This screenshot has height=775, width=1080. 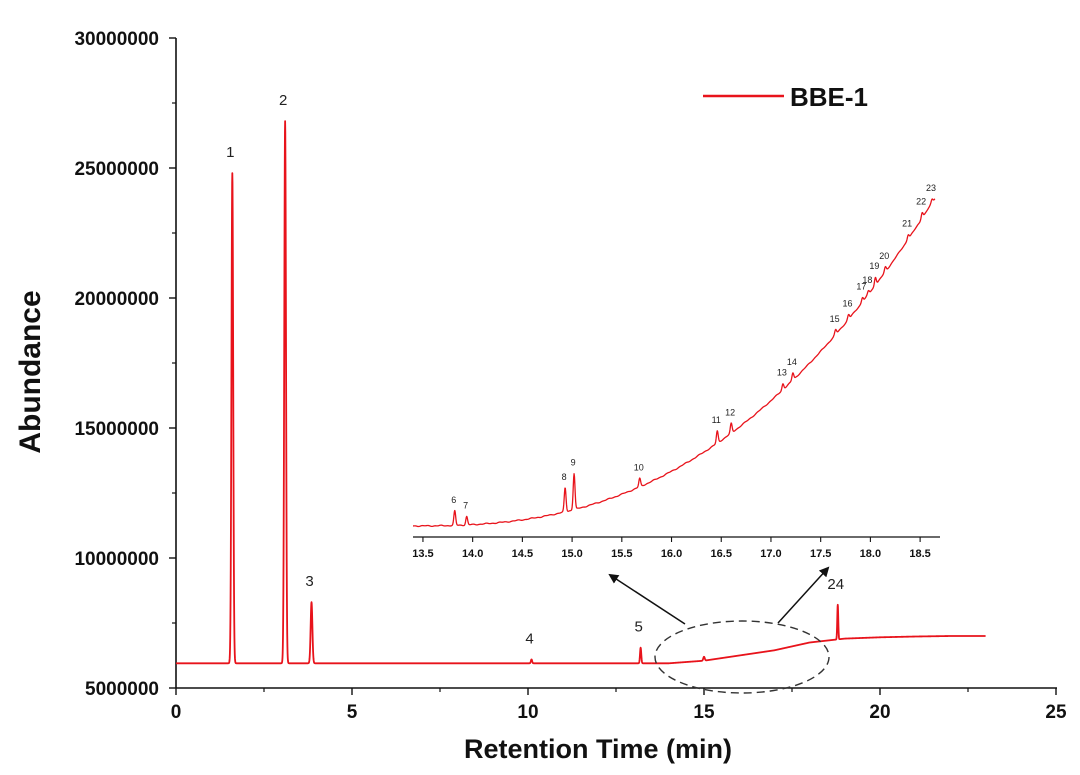 I want to click on inset-peak-label: 21, so click(x=907, y=224).